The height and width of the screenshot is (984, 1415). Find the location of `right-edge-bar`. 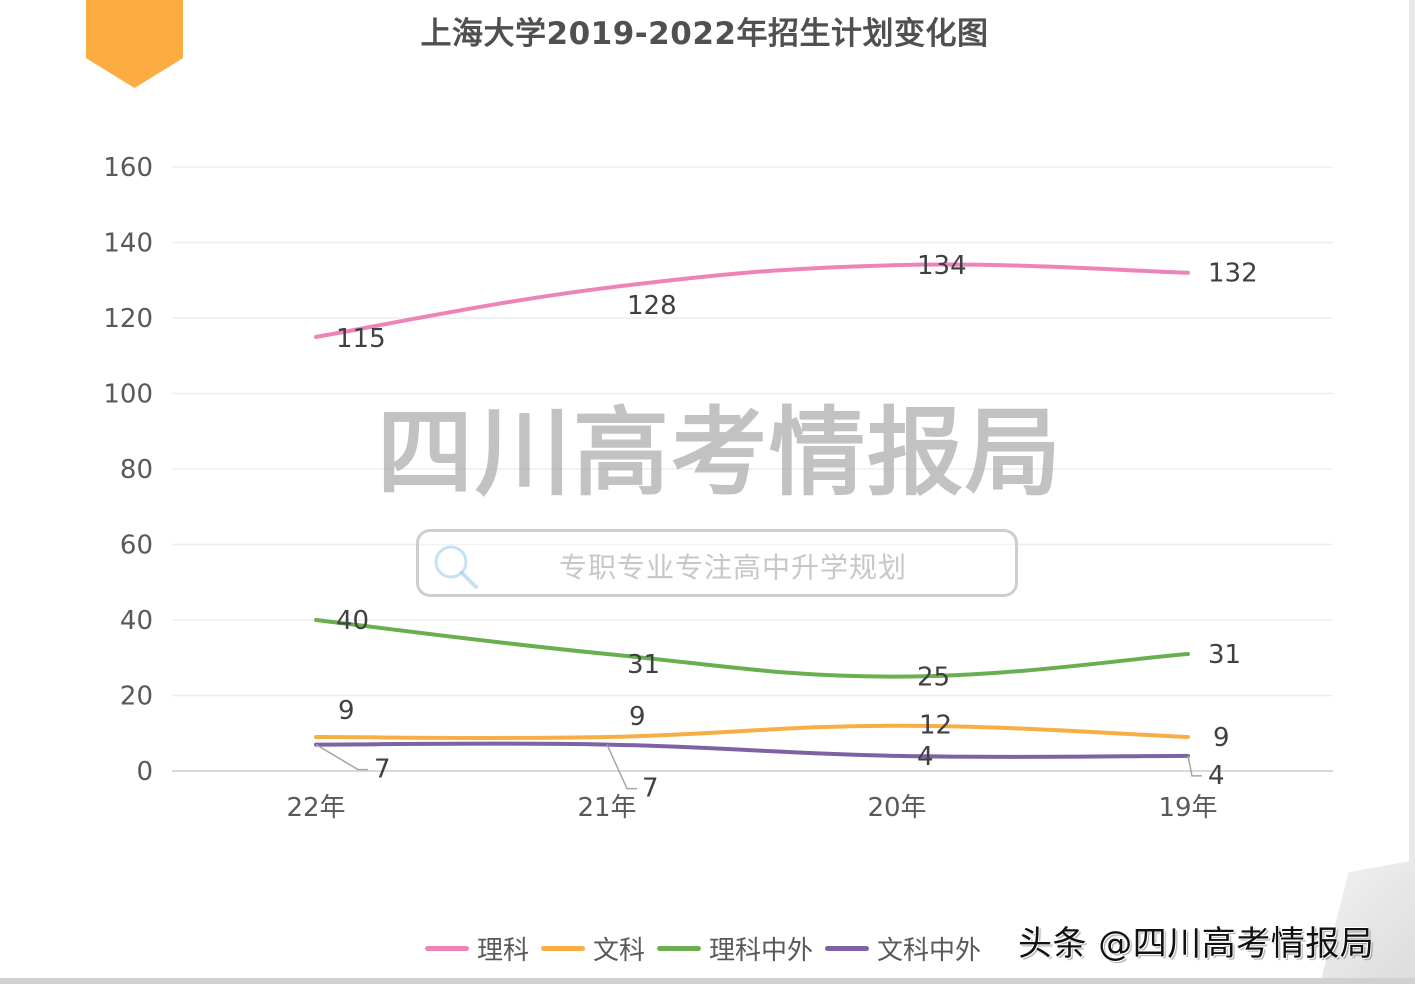

right-edge-bar is located at coordinates (1412, 492).